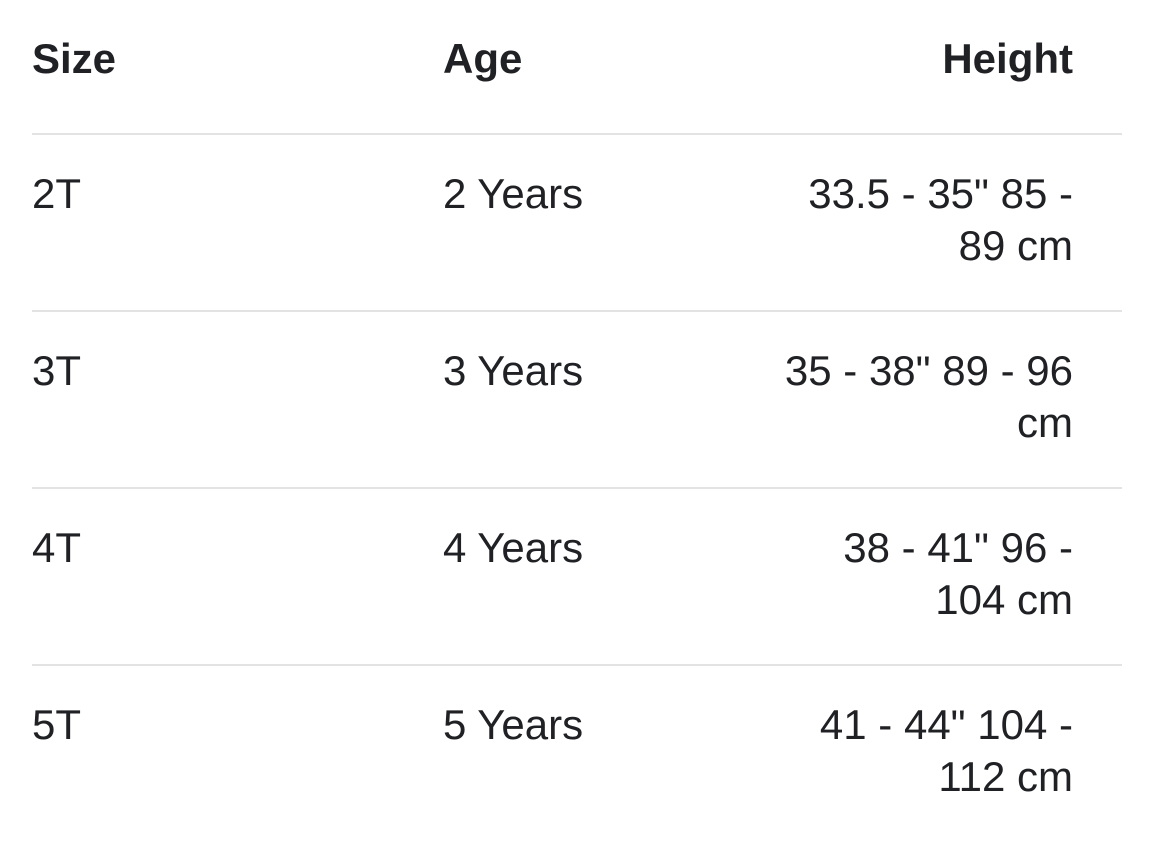 The height and width of the screenshot is (841, 1156). I want to click on height-cell: 33.5 - 35" 85 - 89 cm, so click(940, 219).